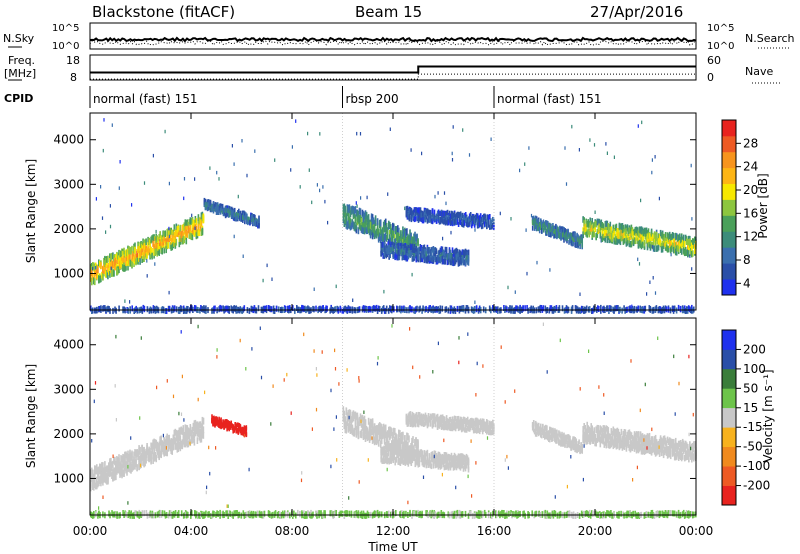 The width and height of the screenshot is (800, 554). I want to click on nsearch-label: N.Search, so click(770, 38).